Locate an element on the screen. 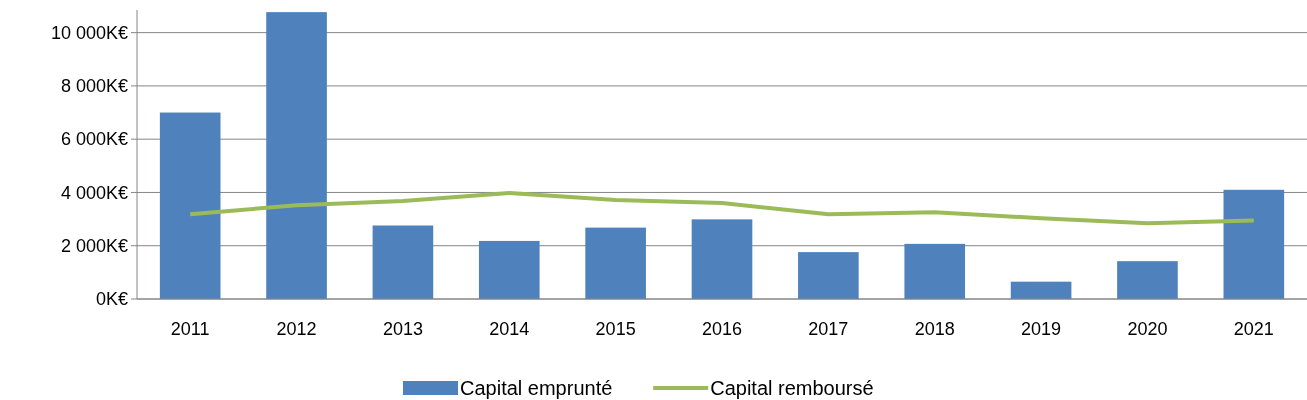 The height and width of the screenshot is (400, 1307). x-tick-label: 2012 is located at coordinates (296, 329).